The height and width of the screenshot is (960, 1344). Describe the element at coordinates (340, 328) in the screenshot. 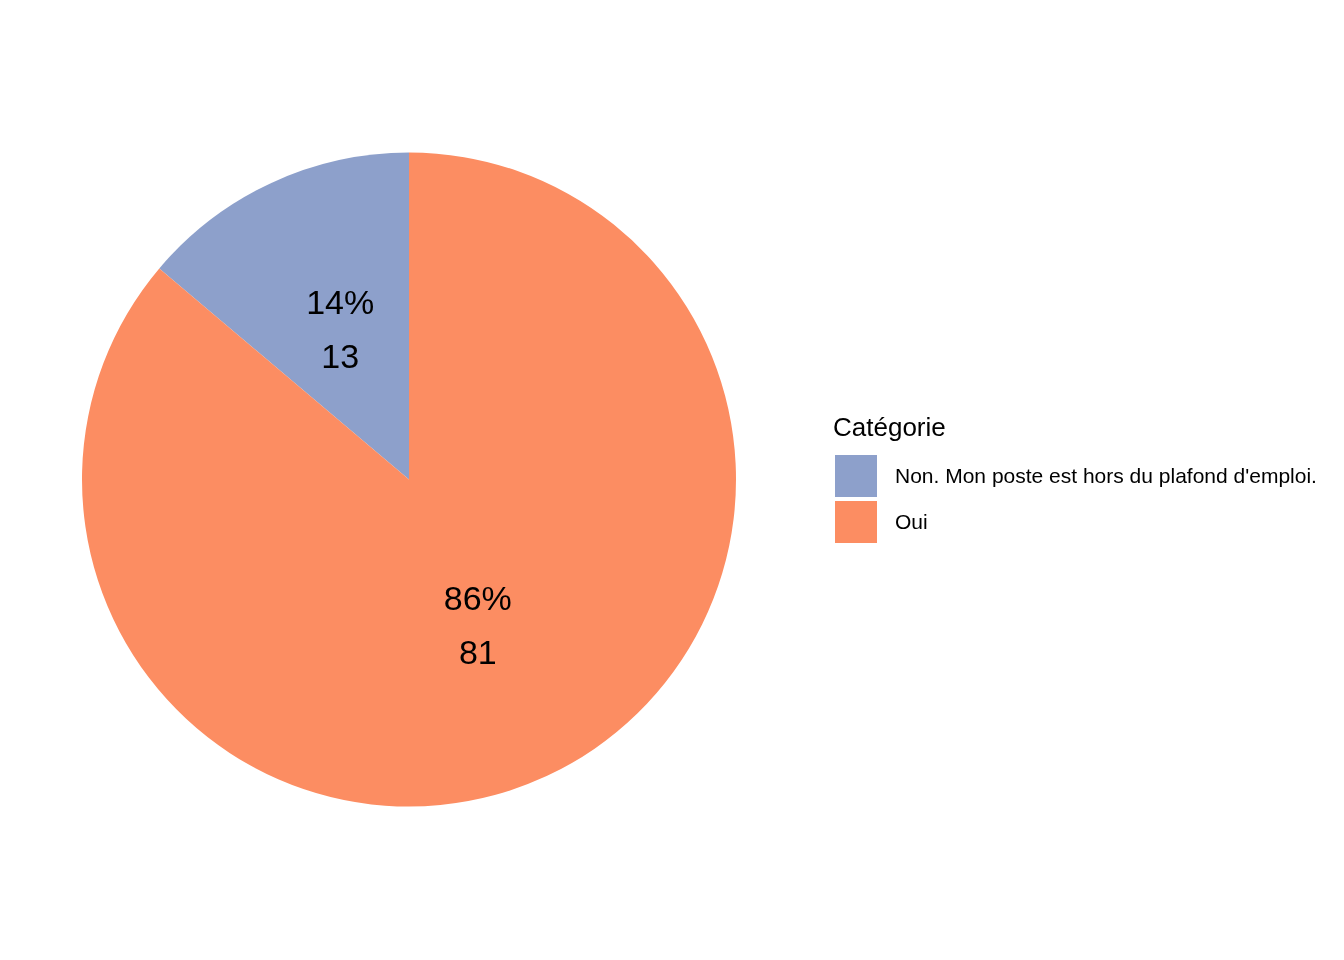

I see `data-label: 14% 13` at that location.